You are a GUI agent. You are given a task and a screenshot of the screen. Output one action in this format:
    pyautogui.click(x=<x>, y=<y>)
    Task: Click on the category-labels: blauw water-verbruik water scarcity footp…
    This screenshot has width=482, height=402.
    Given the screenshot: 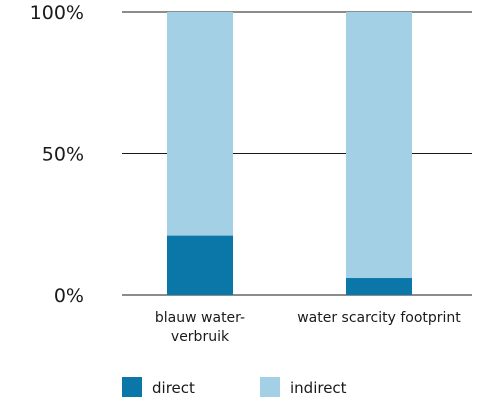 What is the action you would take?
    pyautogui.click(x=308, y=327)
    